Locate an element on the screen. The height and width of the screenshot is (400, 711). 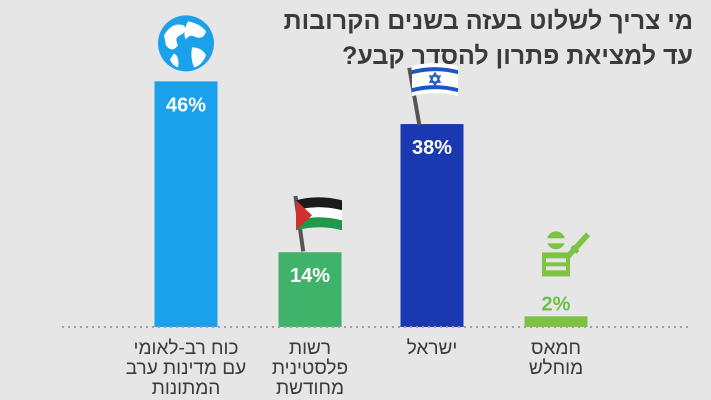
value-label-2: 14% is located at coordinates (310, 276).